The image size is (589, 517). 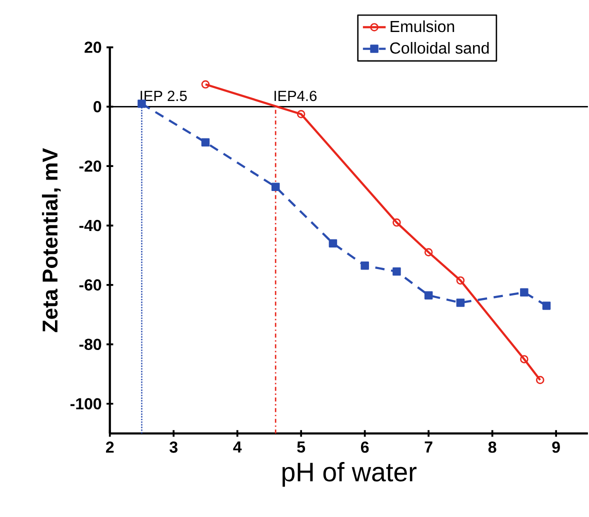 I want to click on ref-line-label: IEP 2.5, so click(x=163, y=95).